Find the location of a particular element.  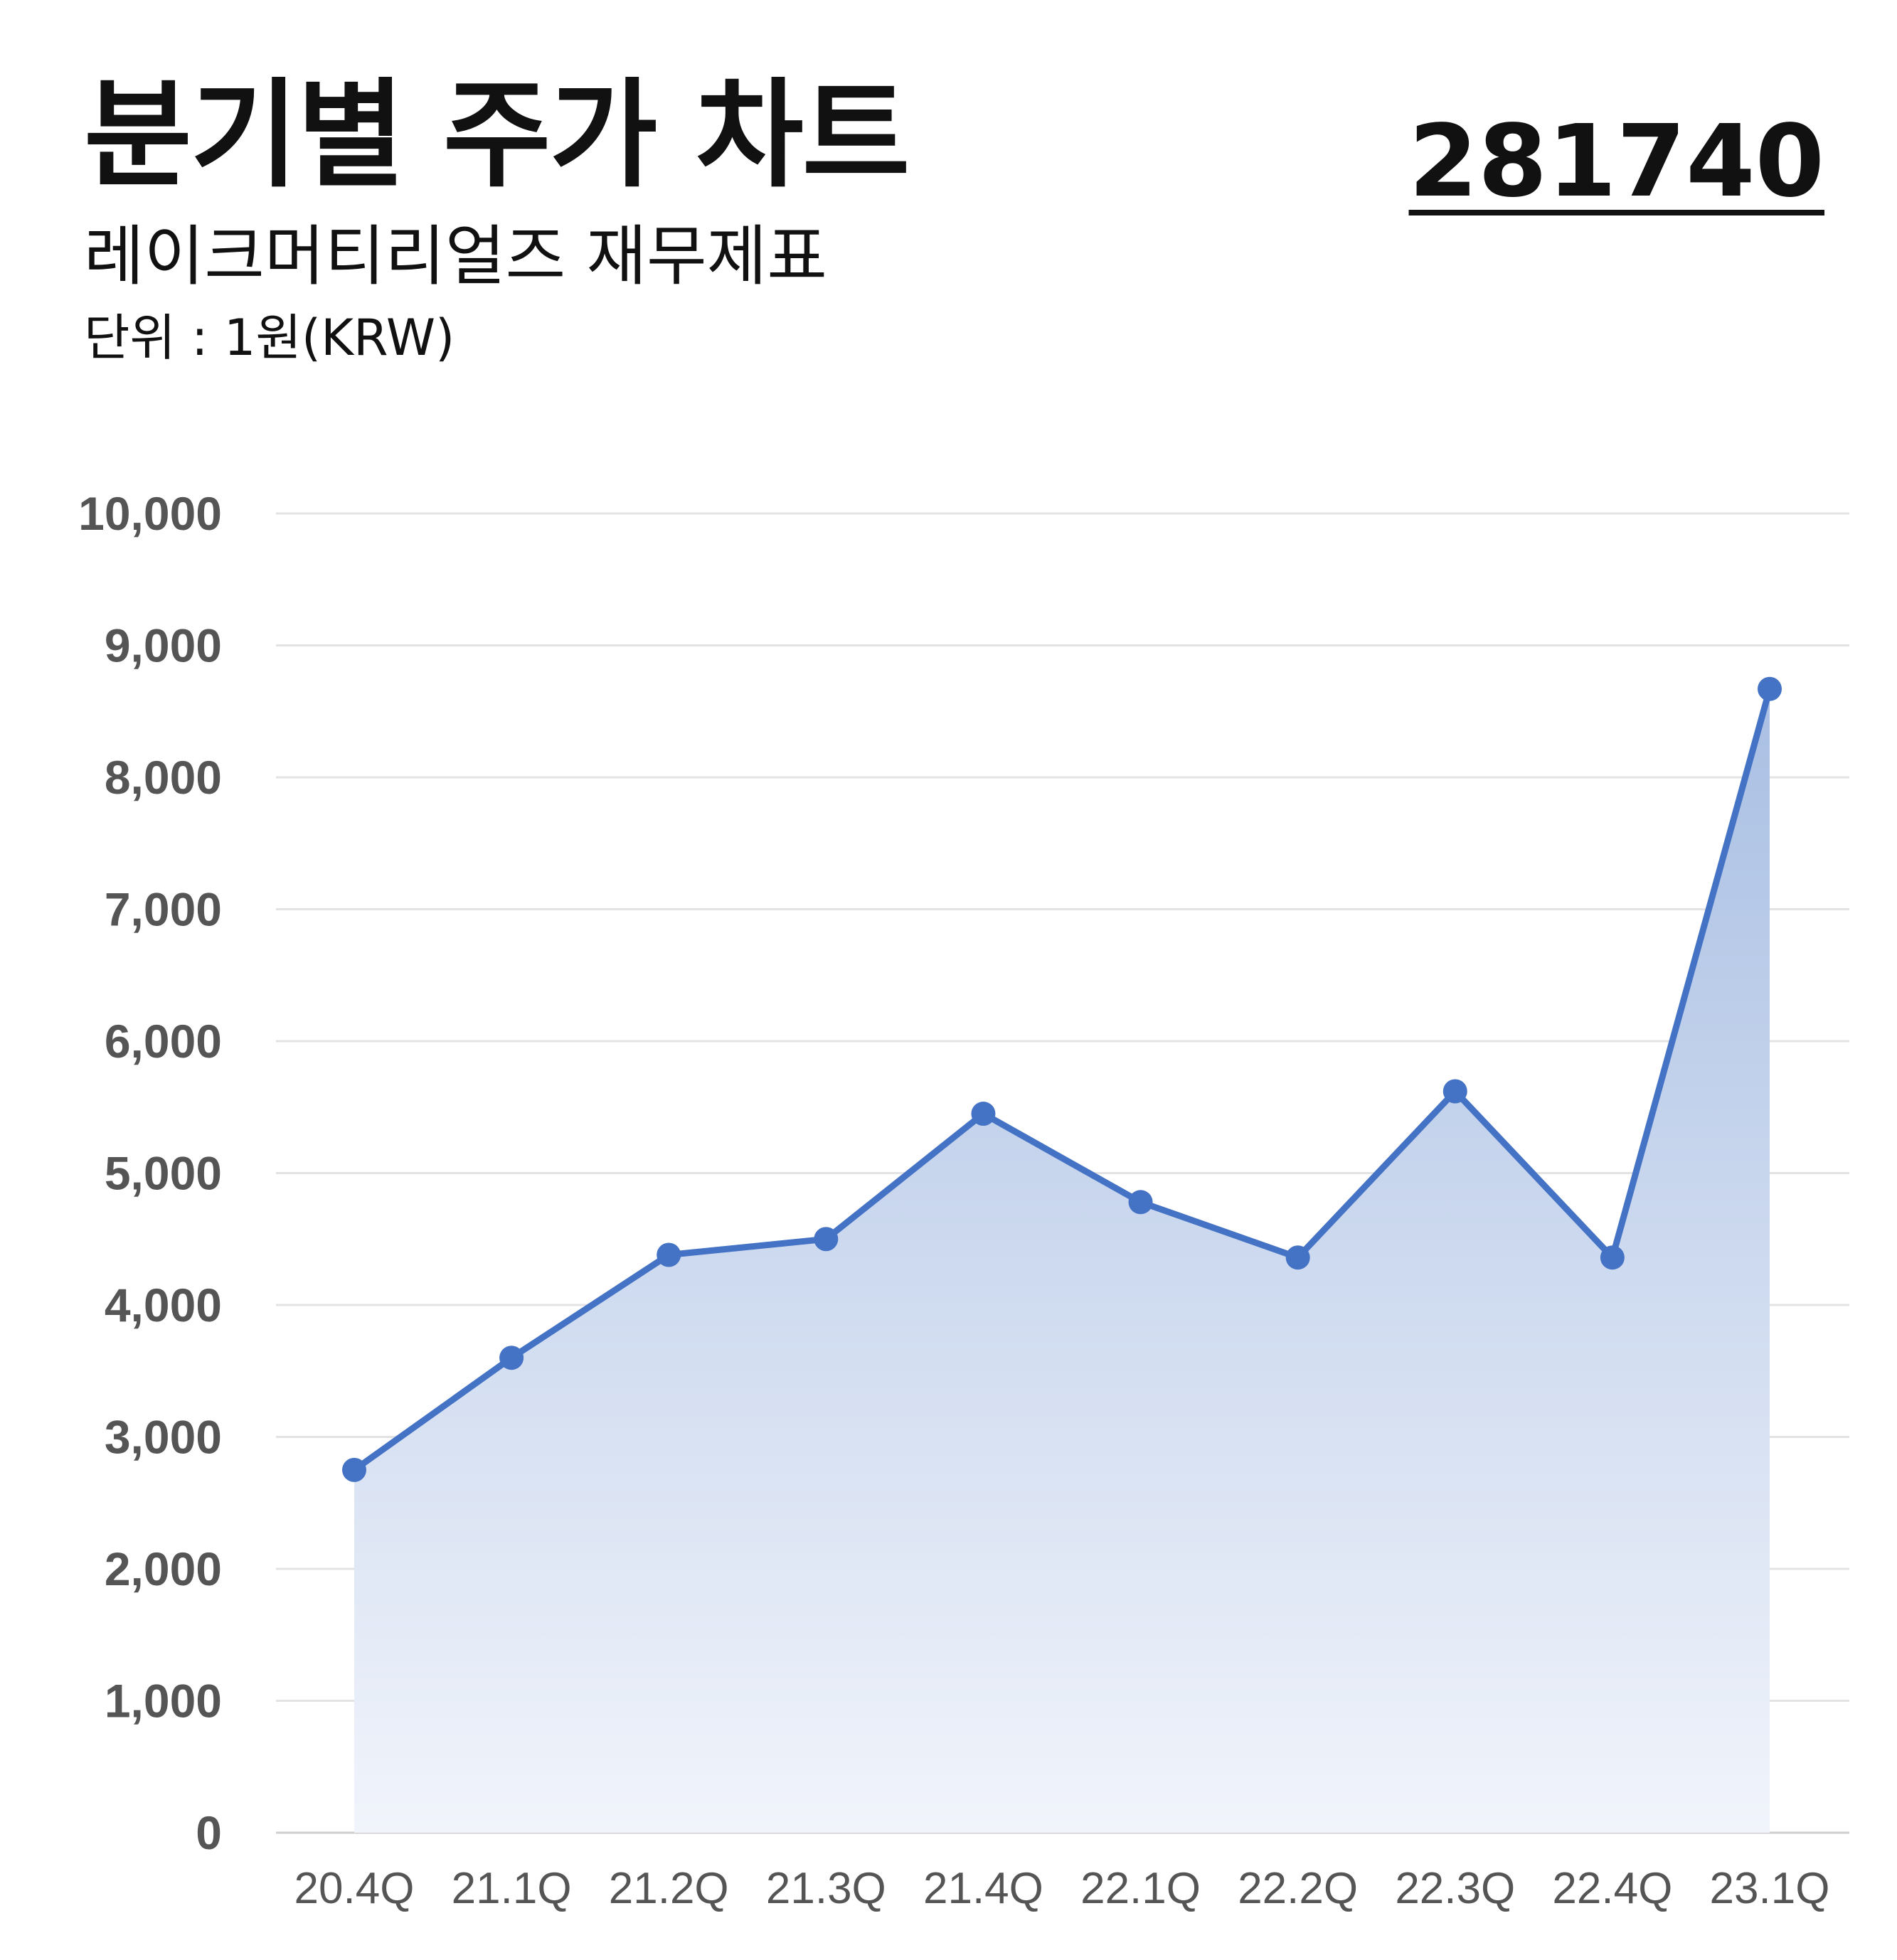

x-tick-label: 21.4Q is located at coordinates (983, 1888).